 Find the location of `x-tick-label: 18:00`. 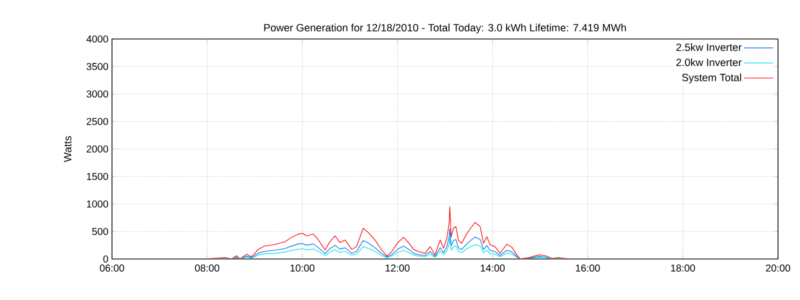

x-tick-label: 18:00 is located at coordinates (683, 268).